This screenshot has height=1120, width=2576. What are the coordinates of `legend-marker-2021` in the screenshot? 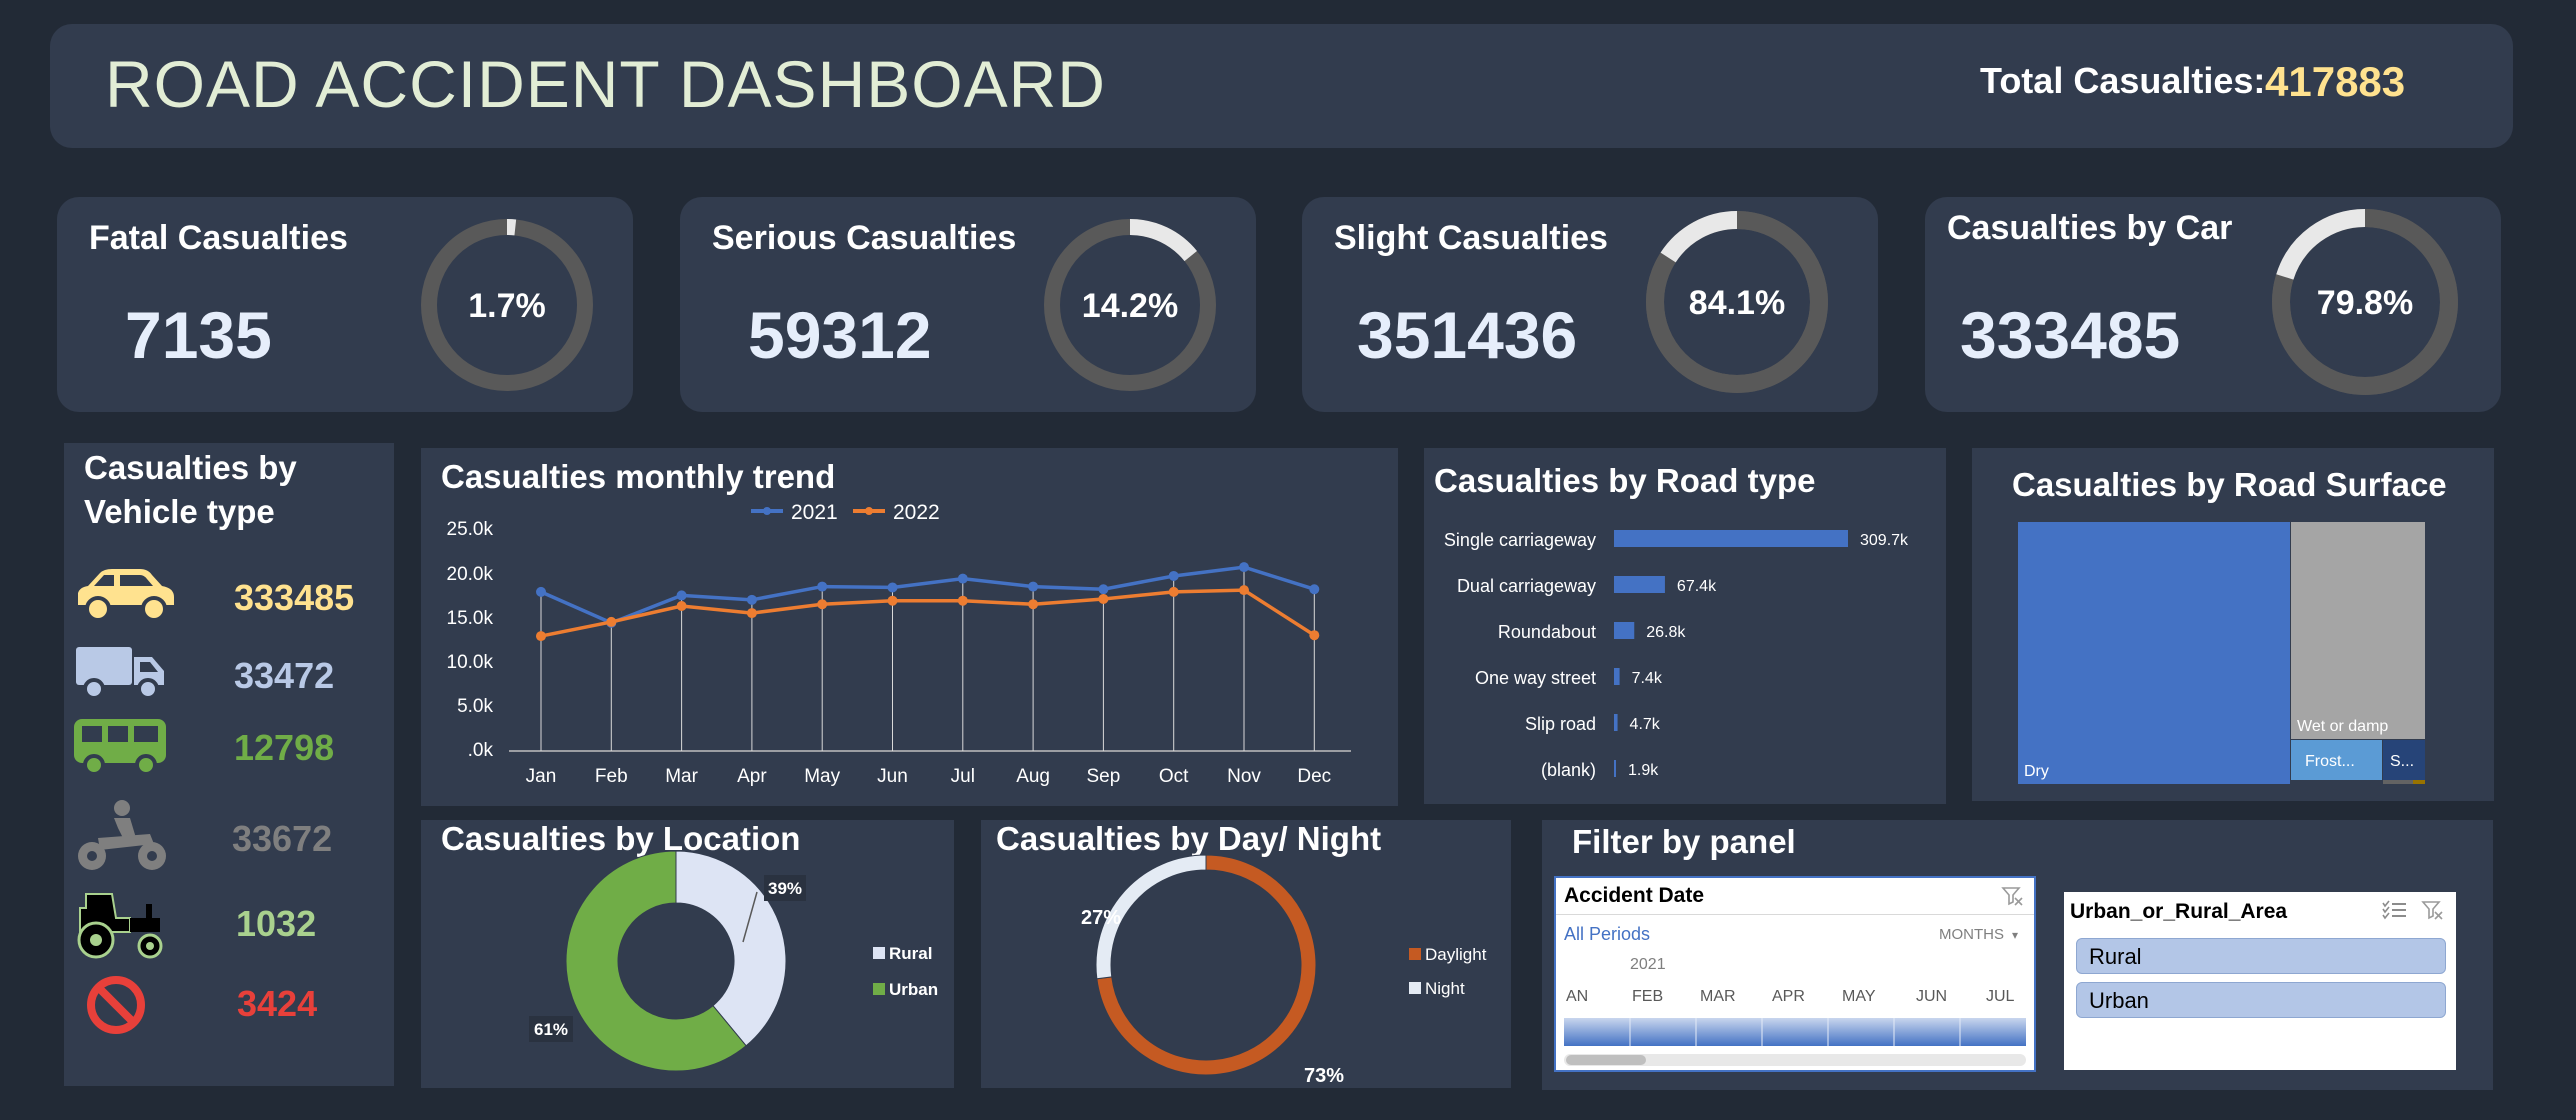 It's located at (767, 511).